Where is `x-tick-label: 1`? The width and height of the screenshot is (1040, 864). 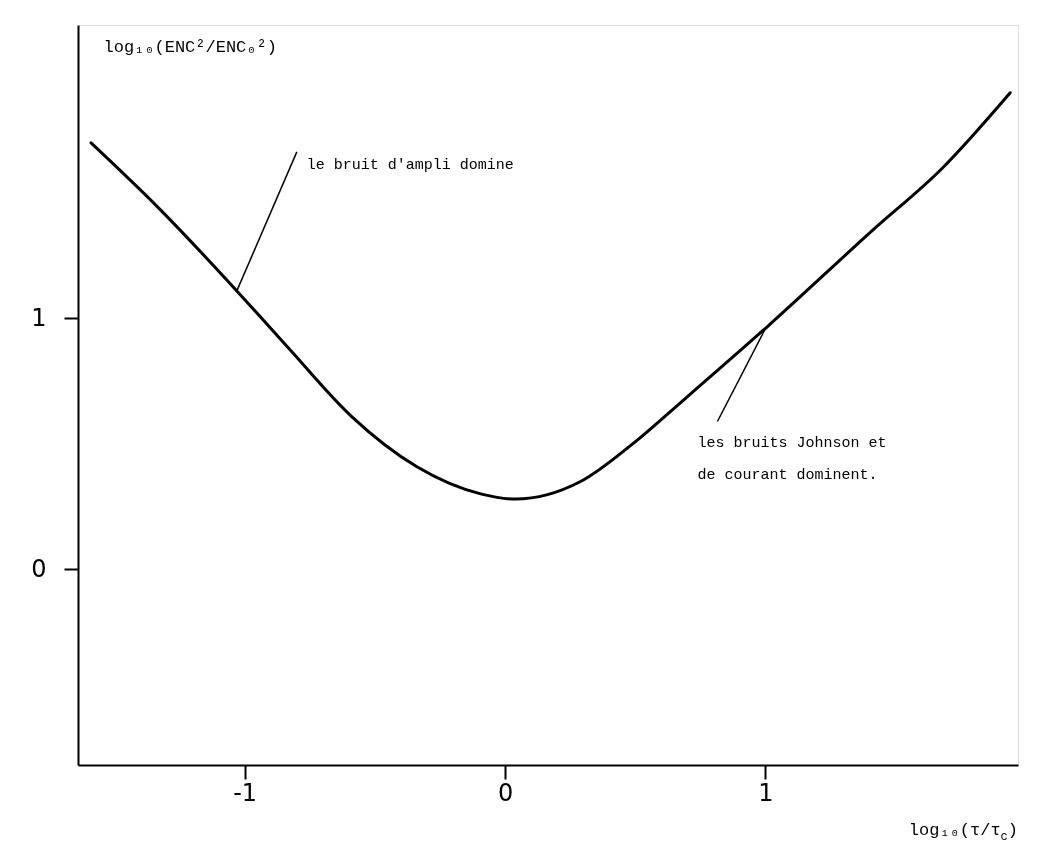 x-tick-label: 1 is located at coordinates (766, 792).